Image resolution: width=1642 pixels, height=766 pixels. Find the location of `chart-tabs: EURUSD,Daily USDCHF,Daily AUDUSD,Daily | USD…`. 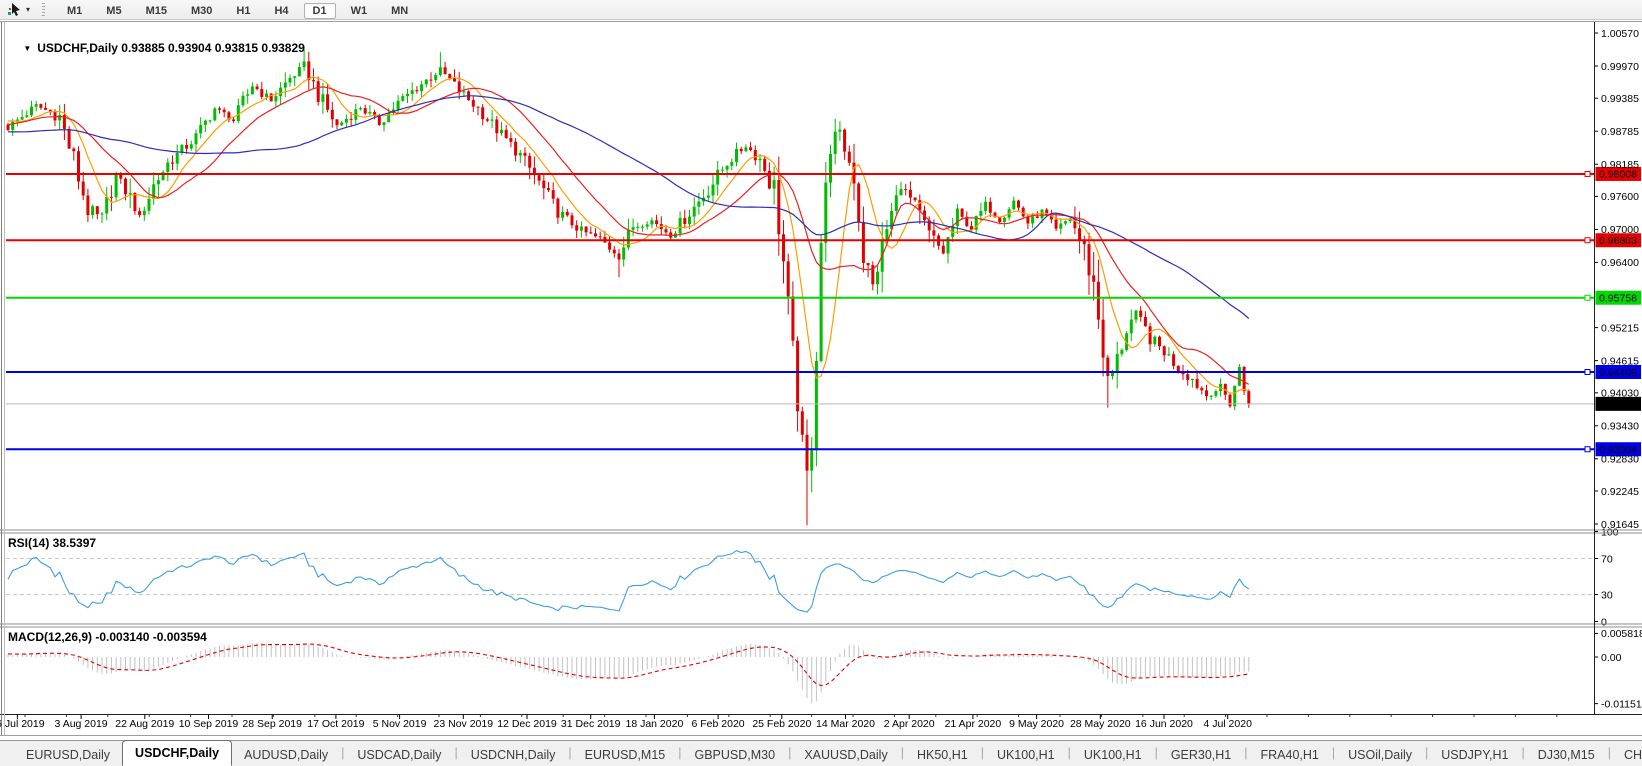

chart-tabs: EURUSD,Daily USDCHF,Daily AUDUSD,Daily | USD… is located at coordinates (828, 753).